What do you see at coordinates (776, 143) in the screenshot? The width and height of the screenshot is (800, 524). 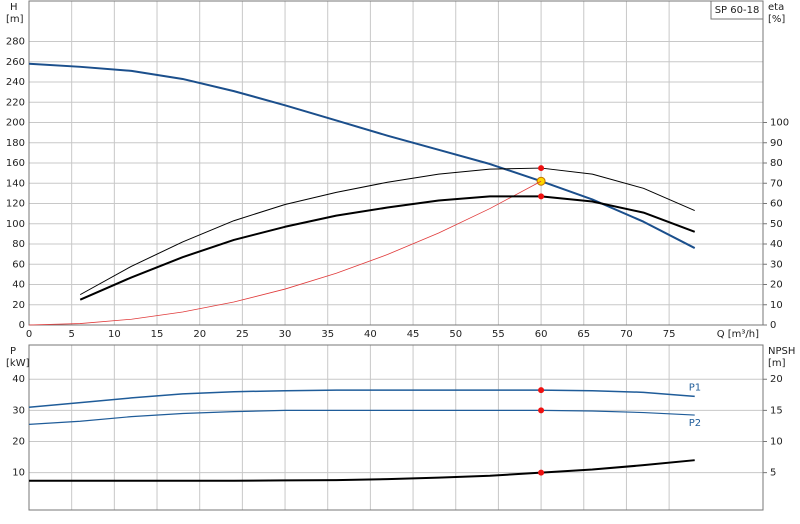 I see `y2-tick-label: 90` at bounding box center [776, 143].